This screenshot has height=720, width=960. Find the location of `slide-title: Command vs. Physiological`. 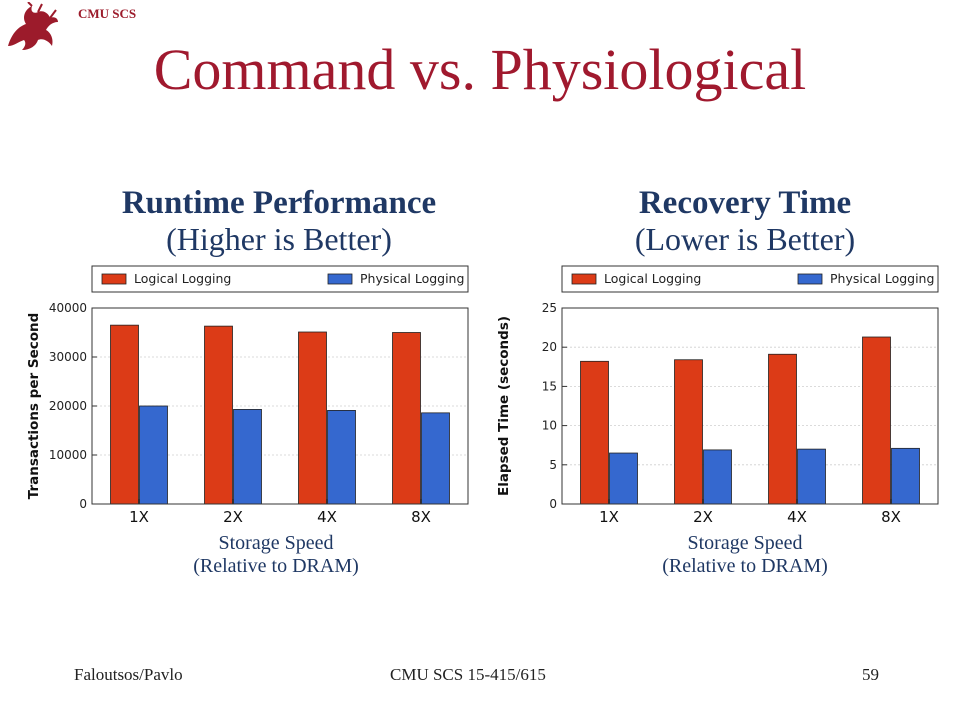

slide-title: Command vs. Physiological is located at coordinates (480, 69).